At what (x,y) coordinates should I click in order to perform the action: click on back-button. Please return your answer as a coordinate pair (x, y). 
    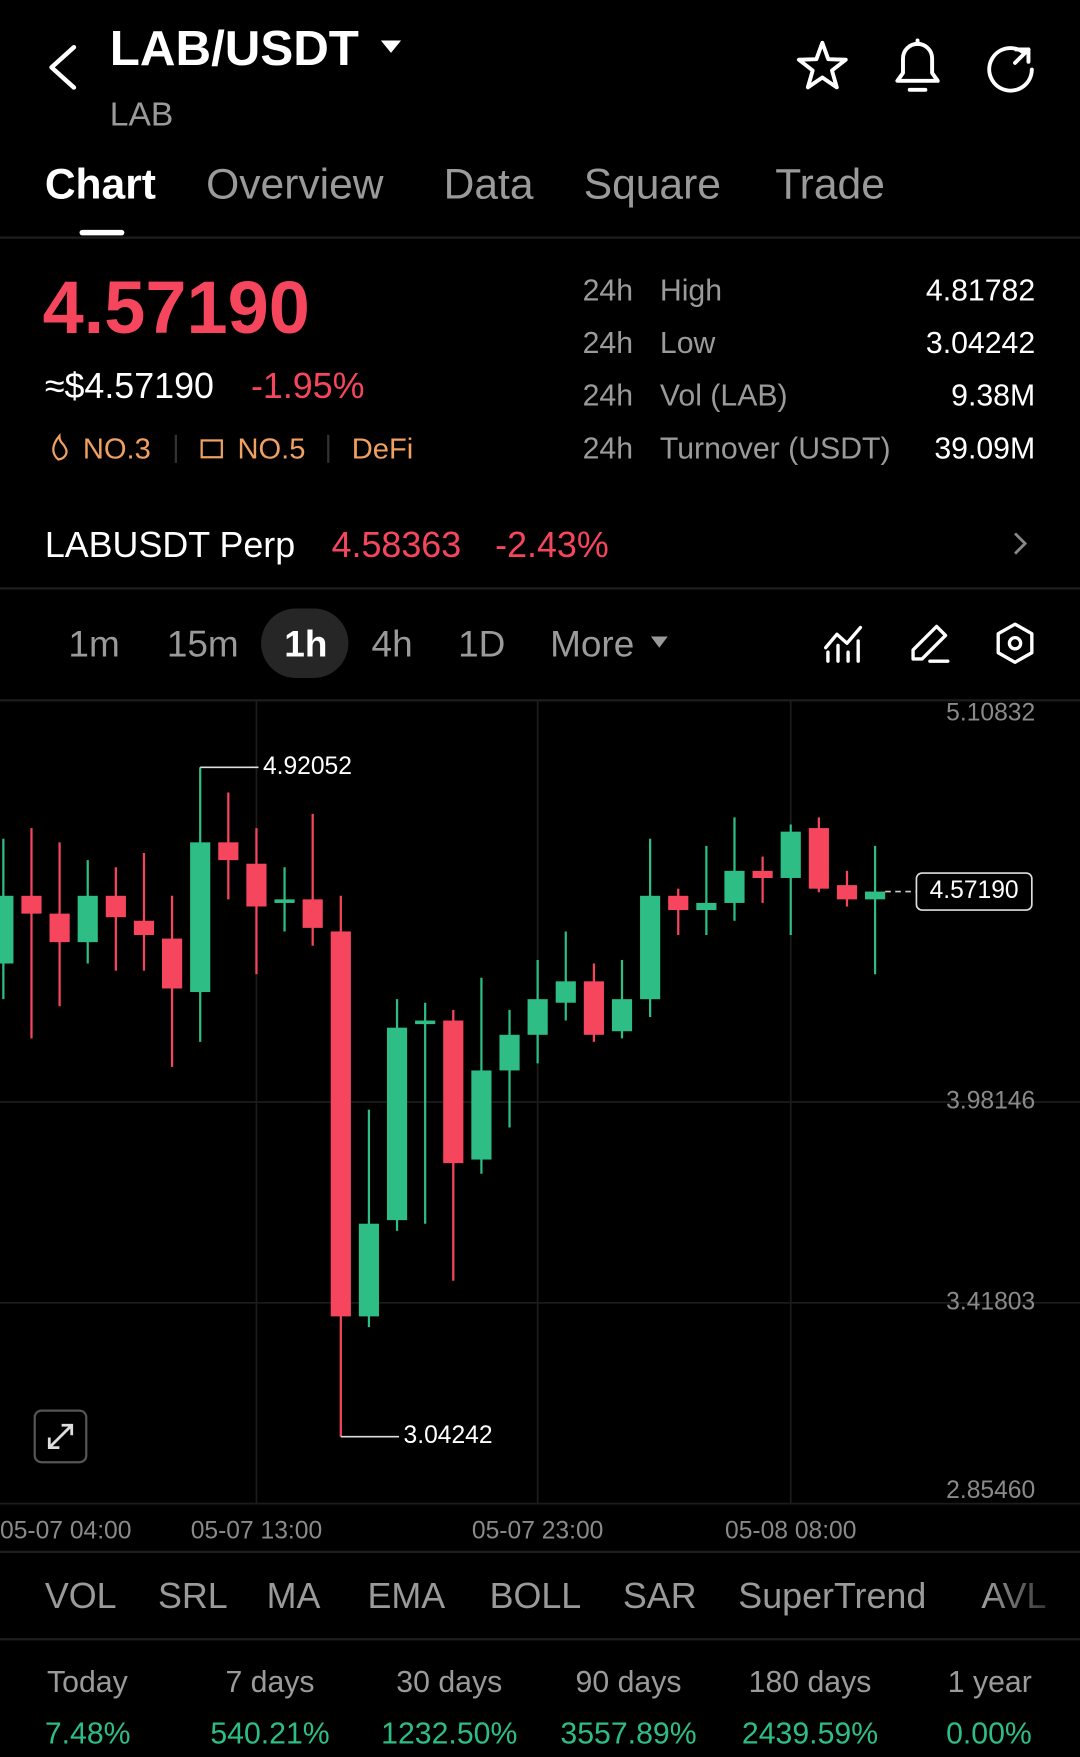
    Looking at the image, I should click on (63, 67).